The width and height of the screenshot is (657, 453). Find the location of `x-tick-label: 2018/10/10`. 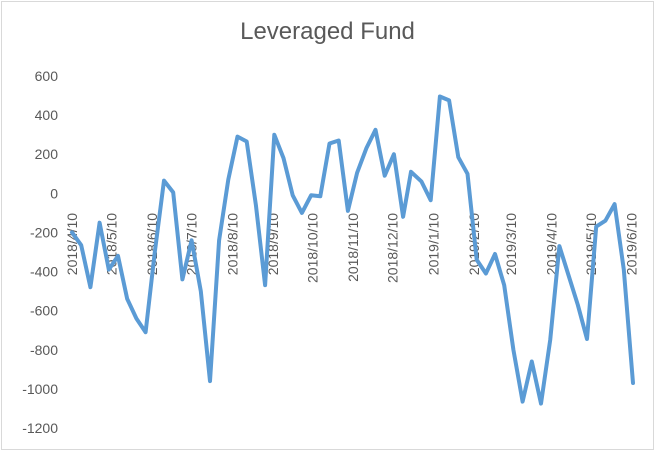

x-tick-label: 2018/10/10 is located at coordinates (312, 248).